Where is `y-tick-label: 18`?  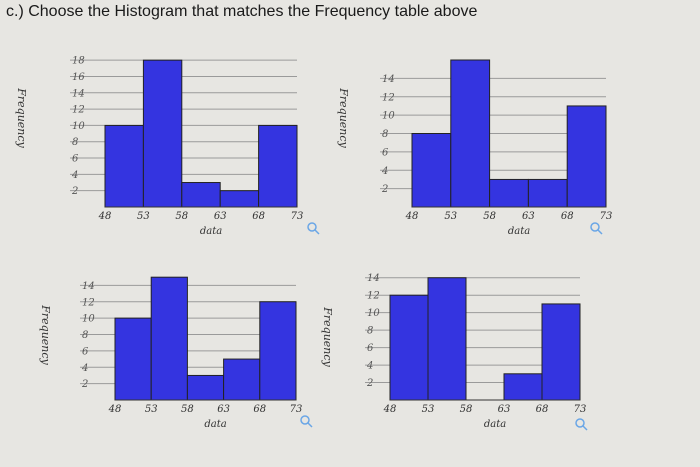 y-tick-label: 18 is located at coordinates (78, 61).